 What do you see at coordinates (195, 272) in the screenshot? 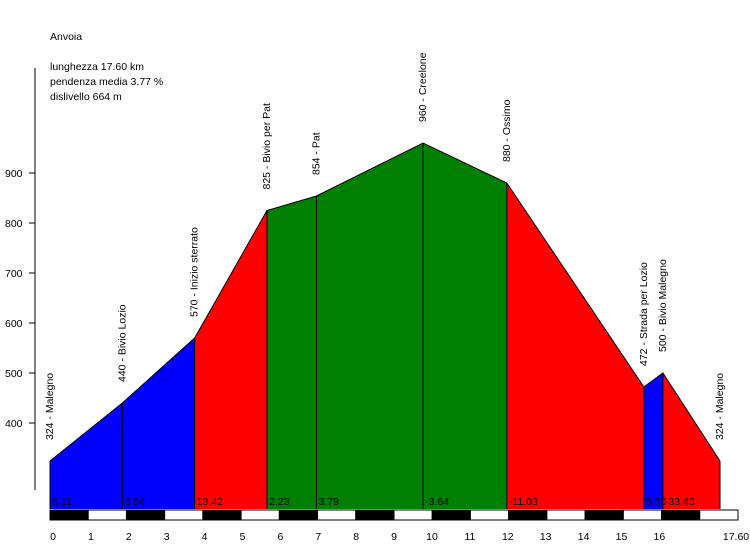
I see `waypoint-label-3: 570 - Inizio sterrato` at bounding box center [195, 272].